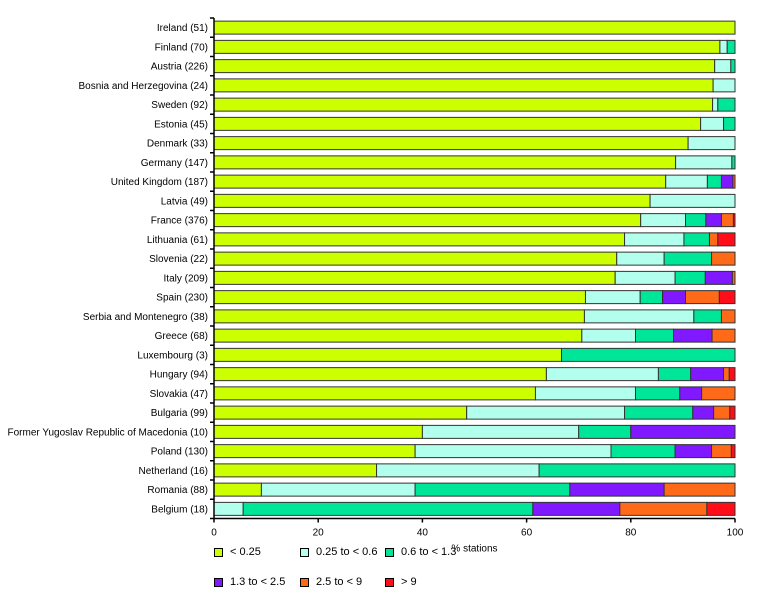 The height and width of the screenshot is (602, 768). What do you see at coordinates (177, 144) in the screenshot?
I see `category-label: Denmark (33)` at bounding box center [177, 144].